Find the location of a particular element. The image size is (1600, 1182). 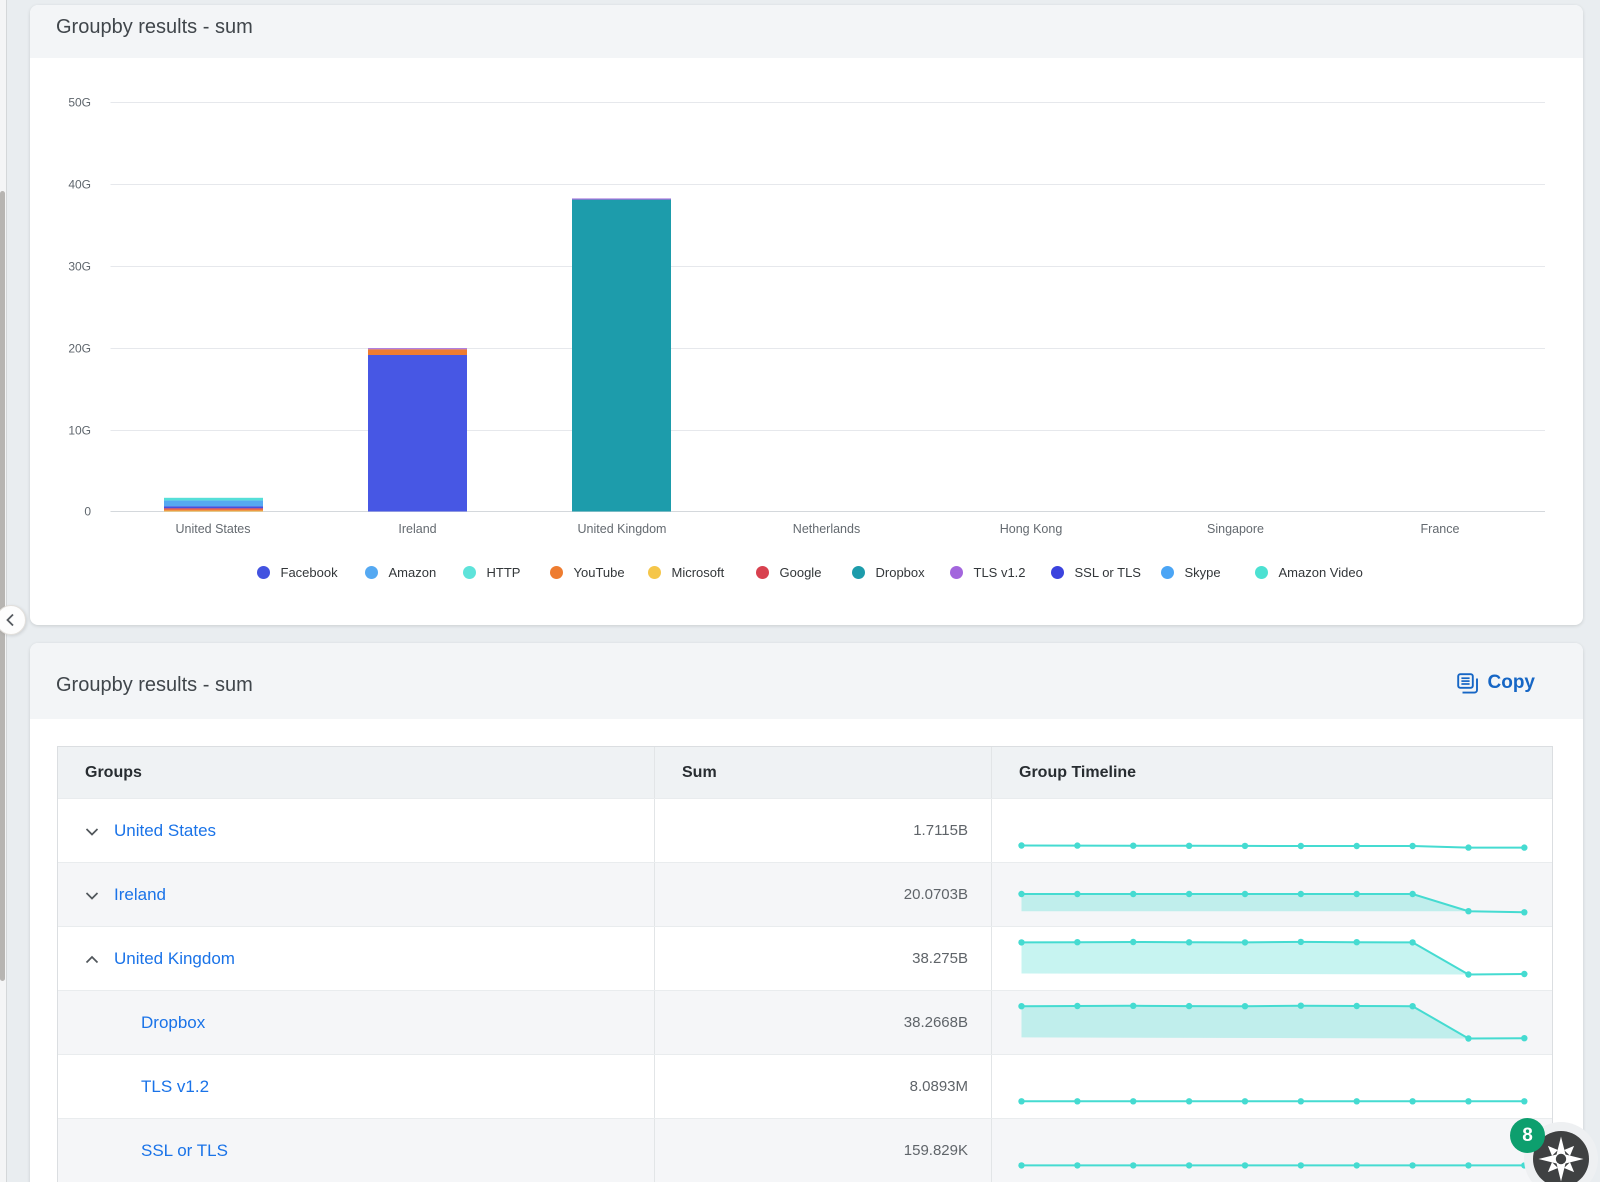

svg-text: Singapore is located at coordinates (1235, 529).